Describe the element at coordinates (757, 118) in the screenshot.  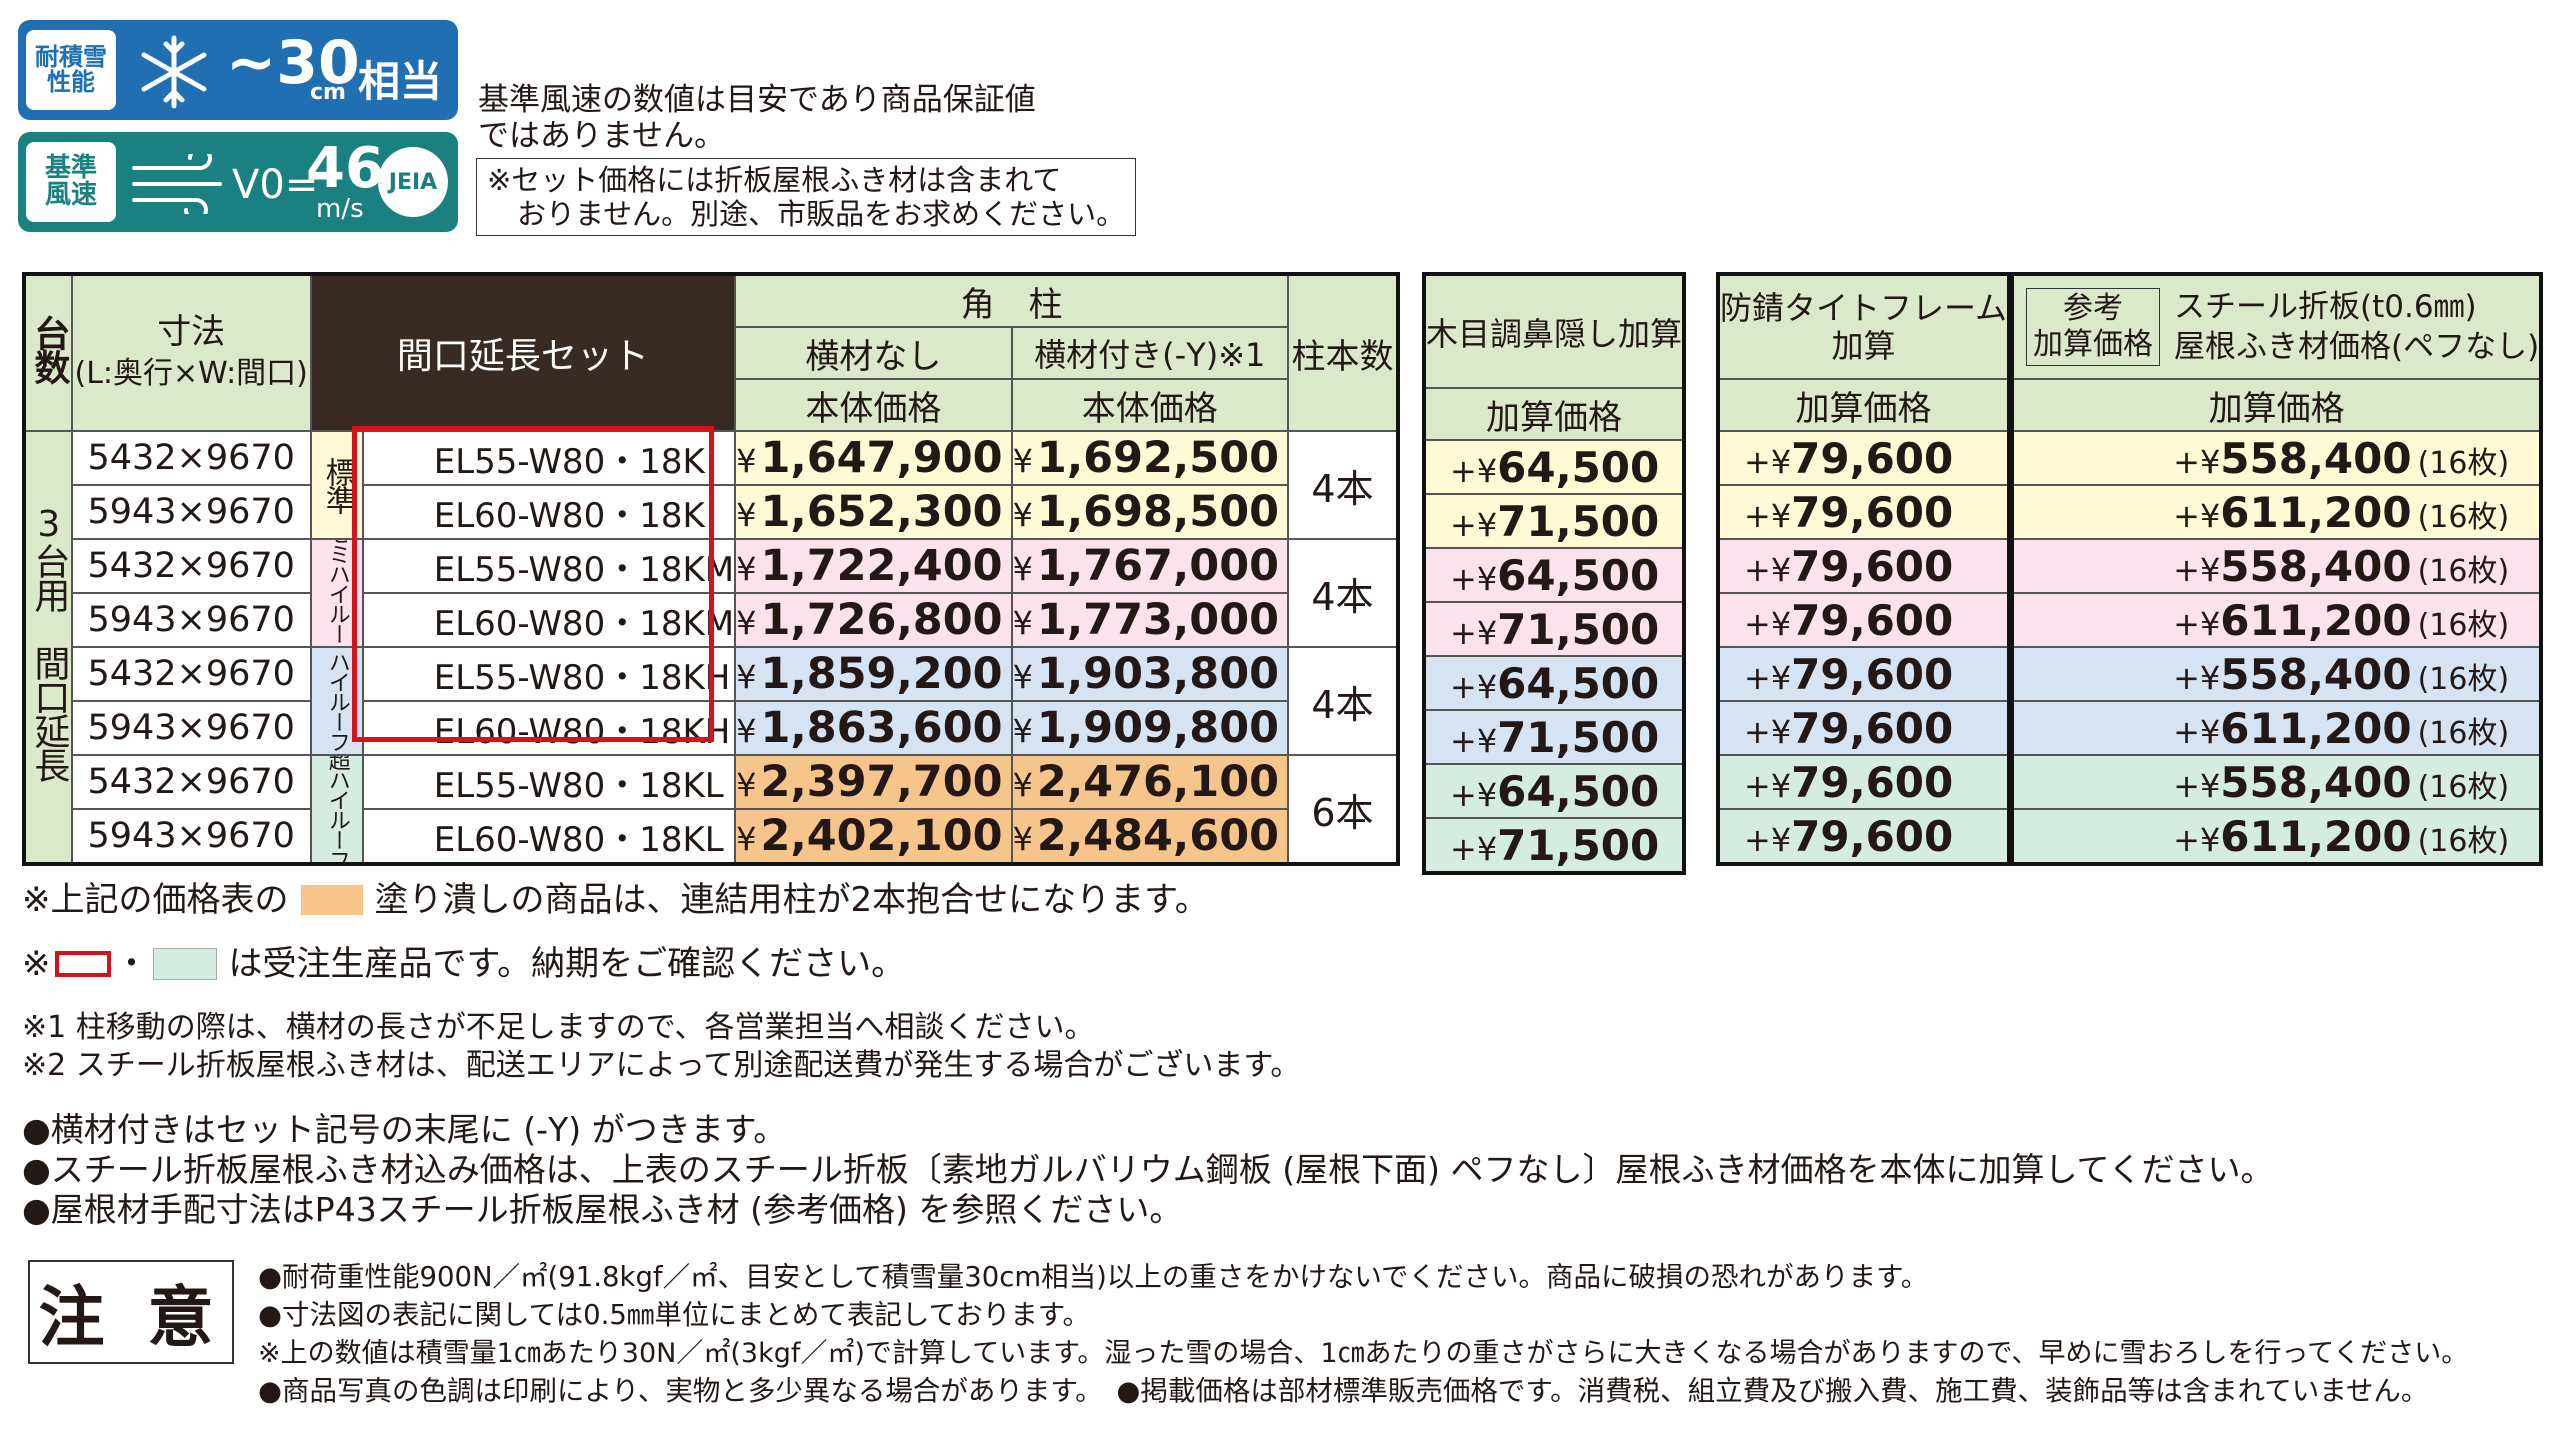
I see `wind-speed-note: 基準風速の数値は目安であり商品保証値 ではありません。` at that location.